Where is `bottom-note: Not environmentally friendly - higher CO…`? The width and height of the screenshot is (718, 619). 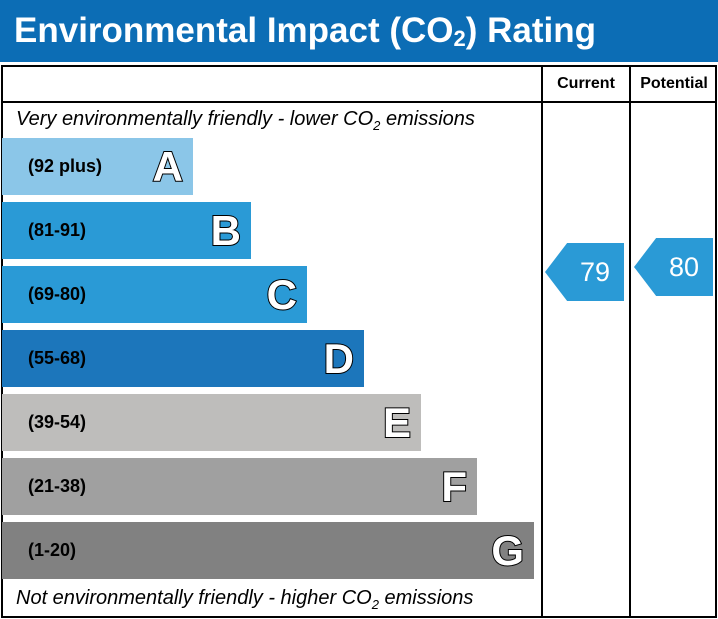 bottom-note: Not environmentally friendly - higher CO… is located at coordinates (245, 599).